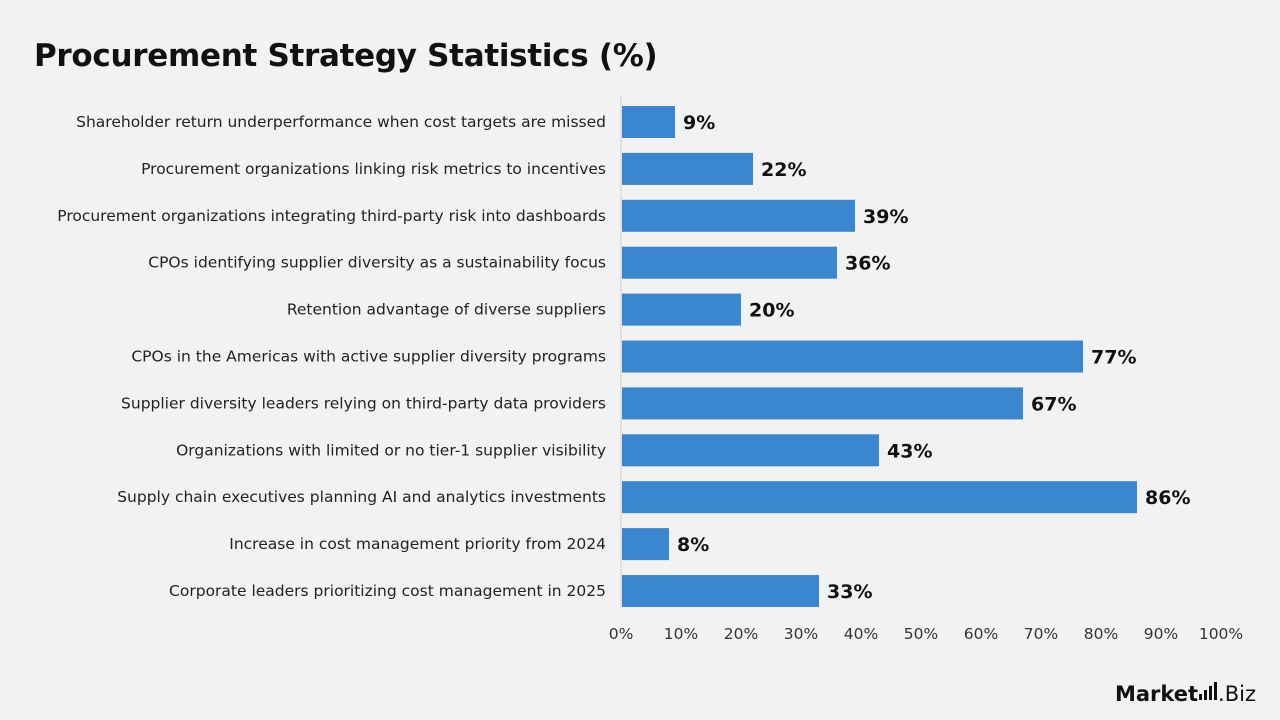  Describe the element at coordinates (1221, 634) in the screenshot. I see `x-tick-label: 100%` at that location.